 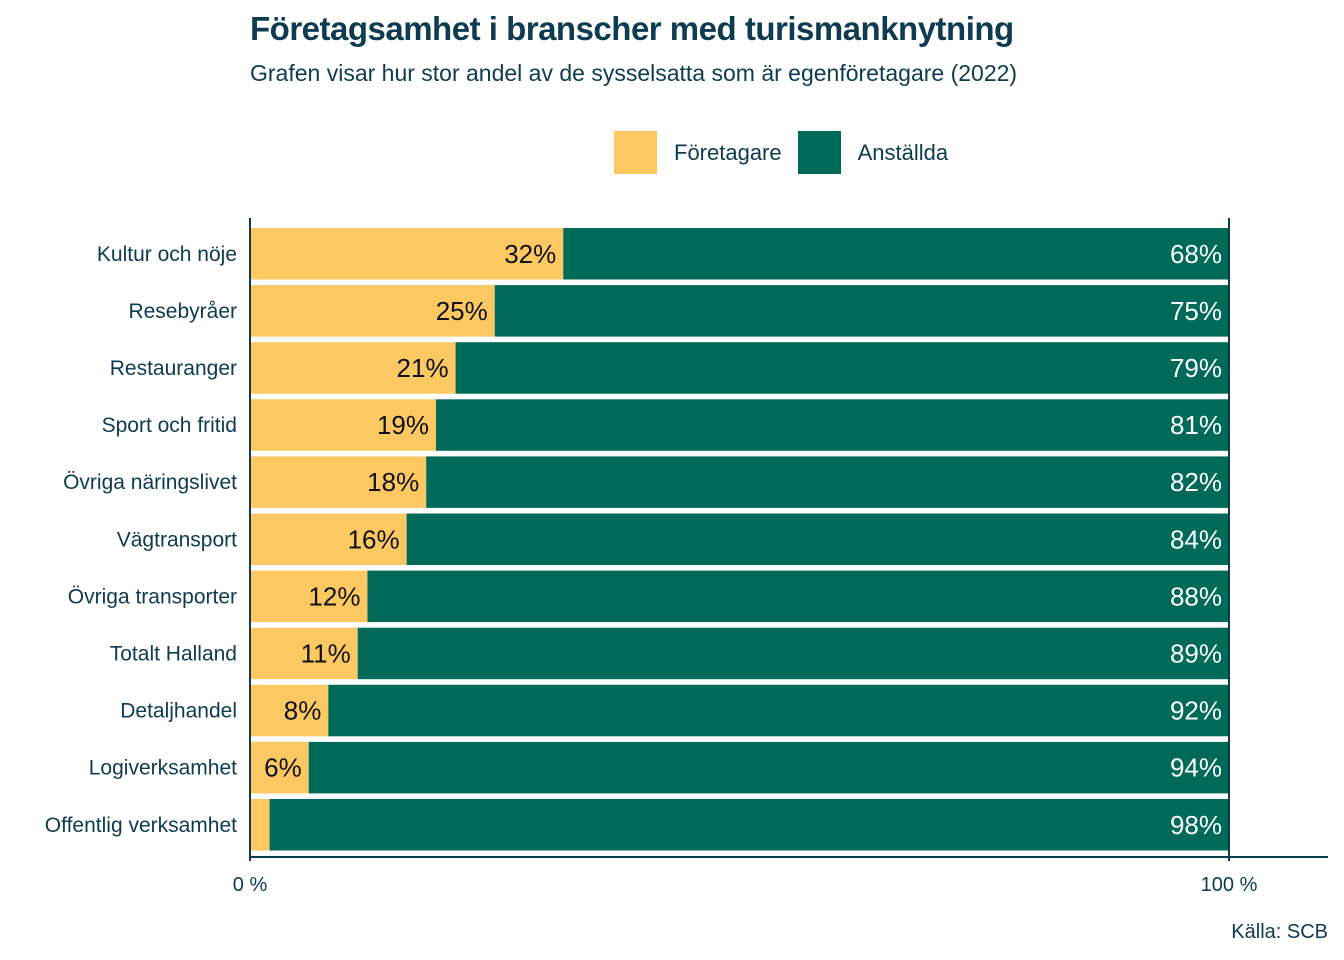 What do you see at coordinates (177, 539) in the screenshot?
I see `category-label: Vägtransport` at bounding box center [177, 539].